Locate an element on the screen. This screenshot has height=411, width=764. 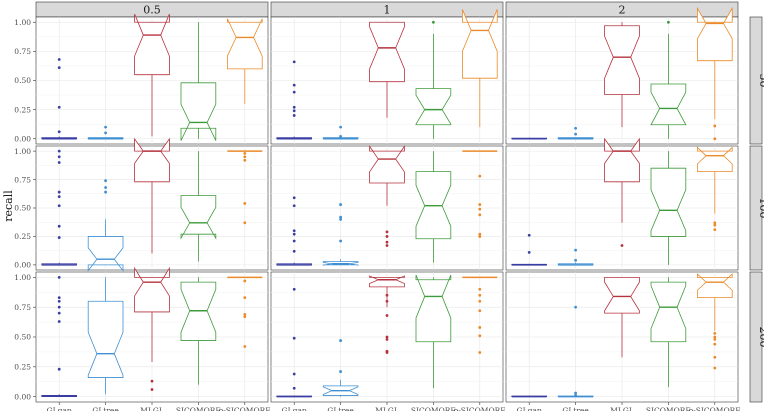
column-strip-label: 0.5 is located at coordinates (152, 10).